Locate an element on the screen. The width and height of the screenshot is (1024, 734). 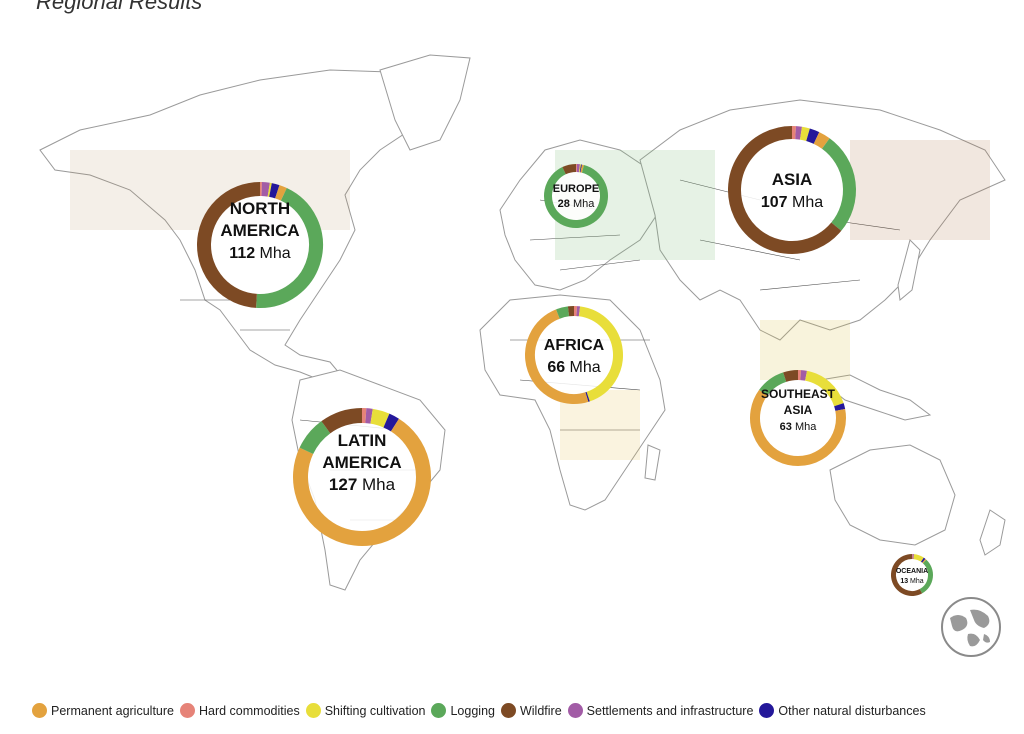
donut-europe: EUROPE 28 Mha is located at coordinates (576, 196).